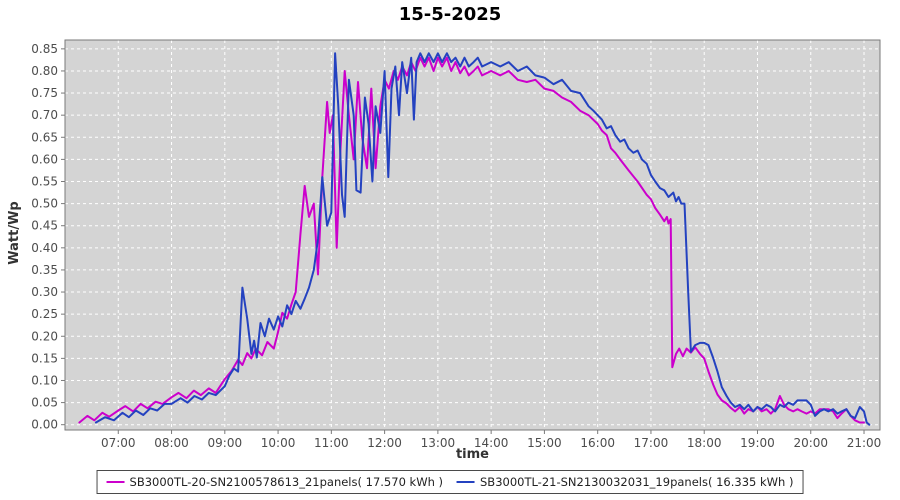 This screenshot has height=500, width=900. What do you see at coordinates (472, 454) in the screenshot?
I see `x-axis-label: time` at bounding box center [472, 454].